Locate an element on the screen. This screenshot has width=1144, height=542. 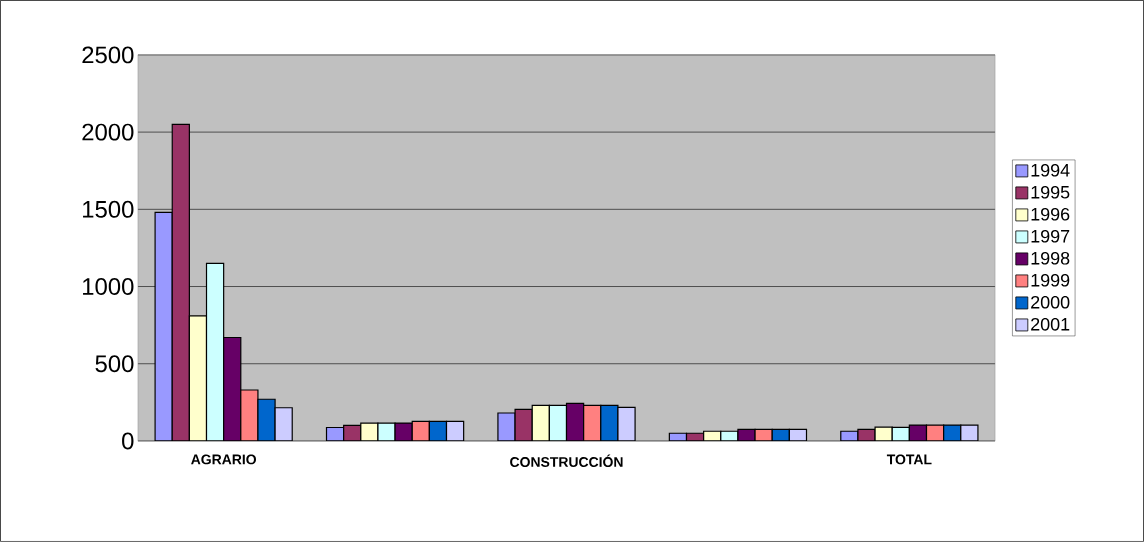
y-tick-label: 2000 is located at coordinates (108, 132).